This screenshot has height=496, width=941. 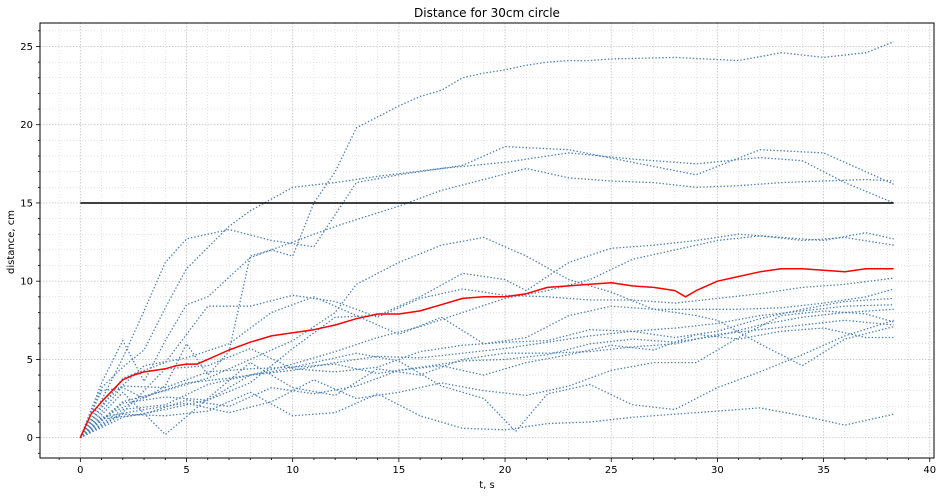 What do you see at coordinates (26, 125) in the screenshot?
I see `y-tick-label: 20` at bounding box center [26, 125].